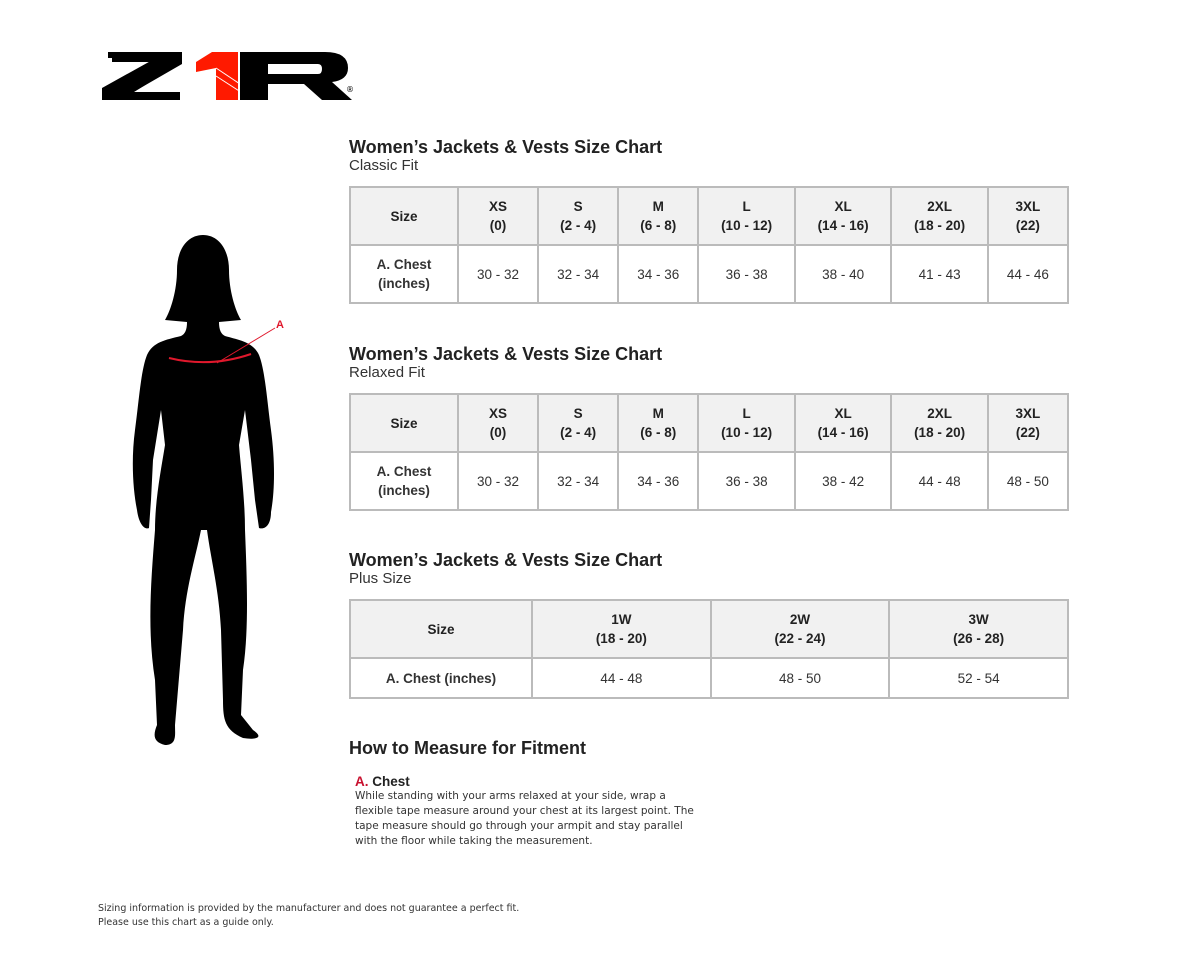  Describe the element at coordinates (843, 274) in the screenshot. I see `chest-value-cell: 38 - 40` at that location.